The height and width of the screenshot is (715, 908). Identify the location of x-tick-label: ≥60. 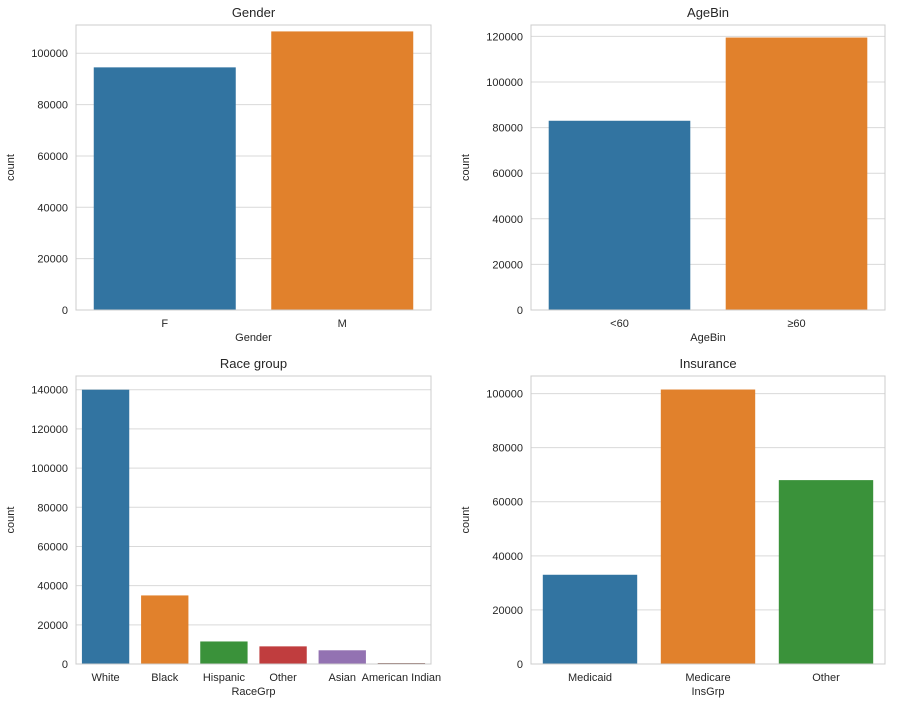
(796, 324).